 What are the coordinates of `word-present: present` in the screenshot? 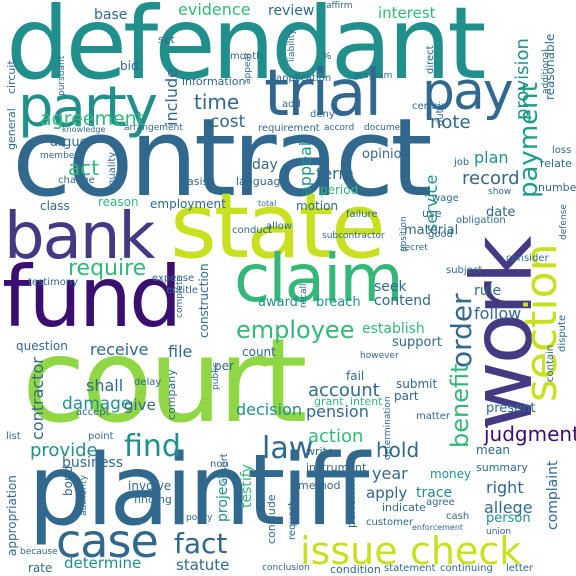 It's located at (511, 408).